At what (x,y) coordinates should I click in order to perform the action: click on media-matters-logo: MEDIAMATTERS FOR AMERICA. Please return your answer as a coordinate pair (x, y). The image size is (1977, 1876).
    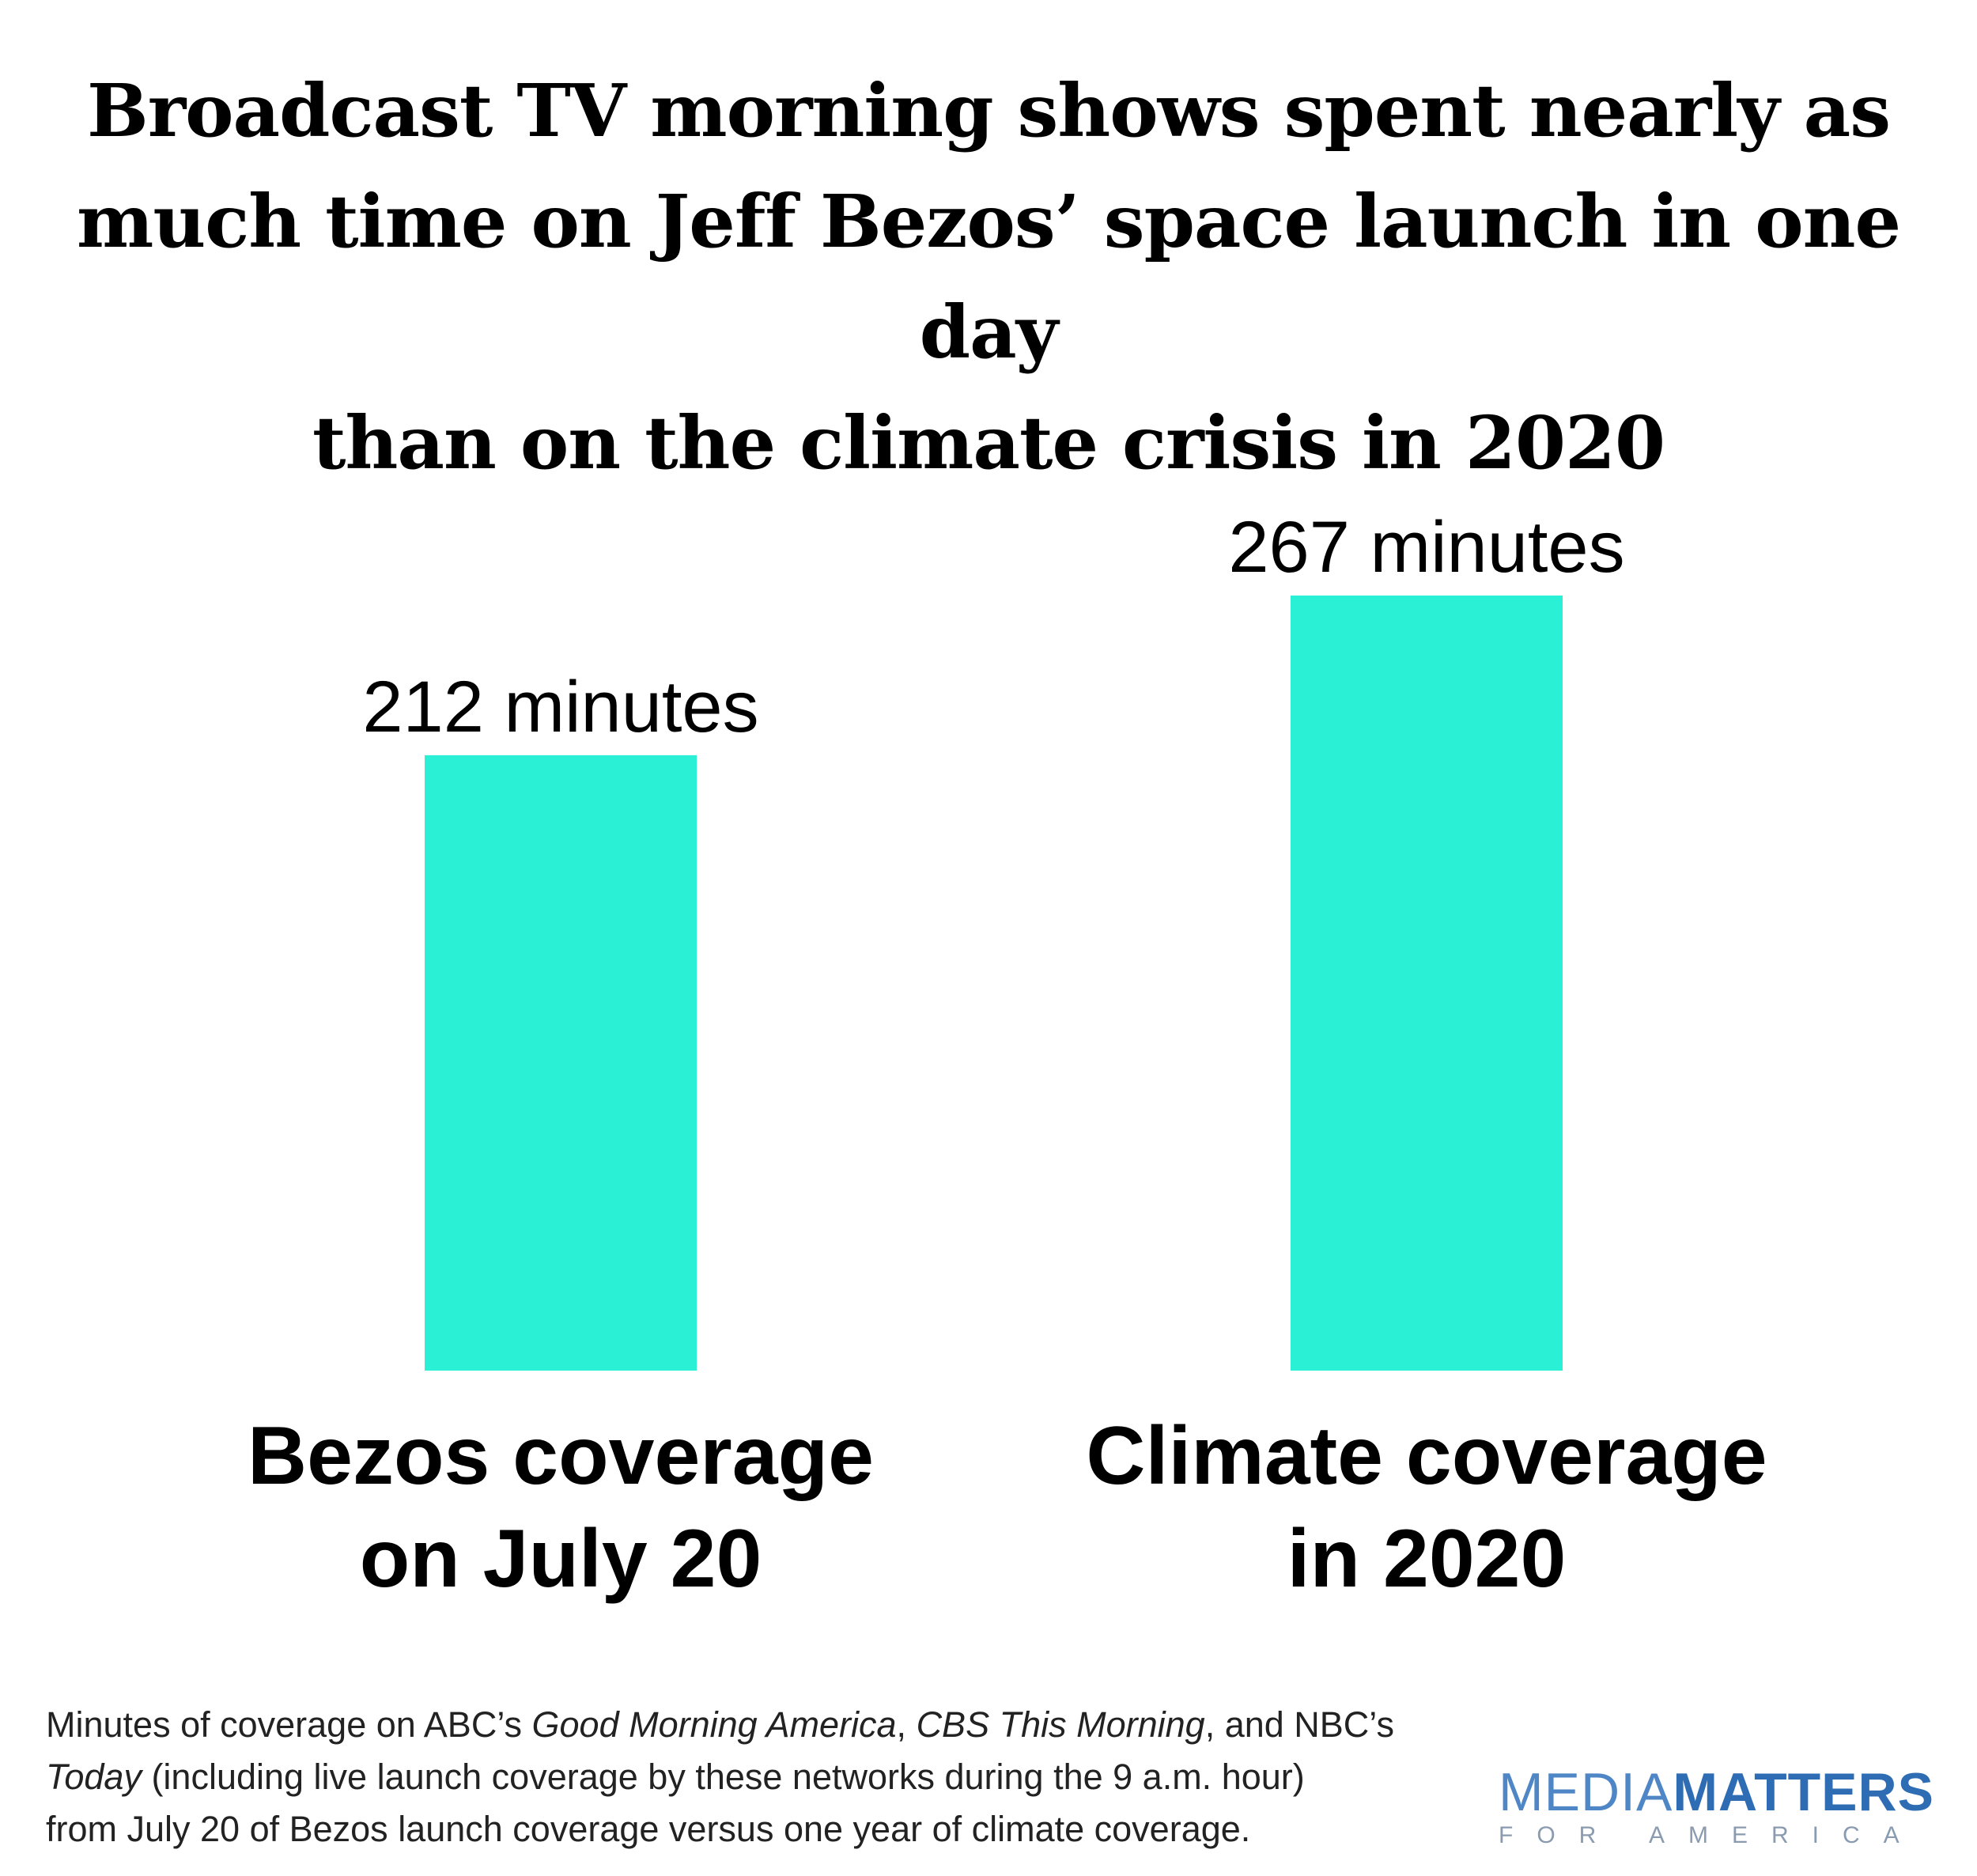
    Looking at the image, I should click on (1717, 1805).